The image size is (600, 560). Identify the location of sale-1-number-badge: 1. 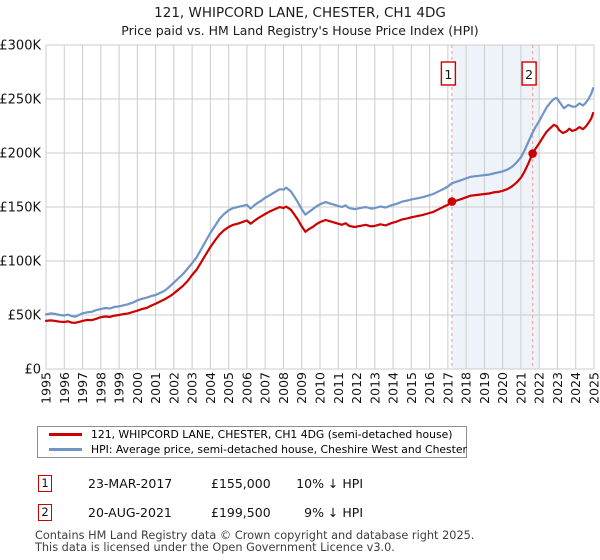
(45, 483).